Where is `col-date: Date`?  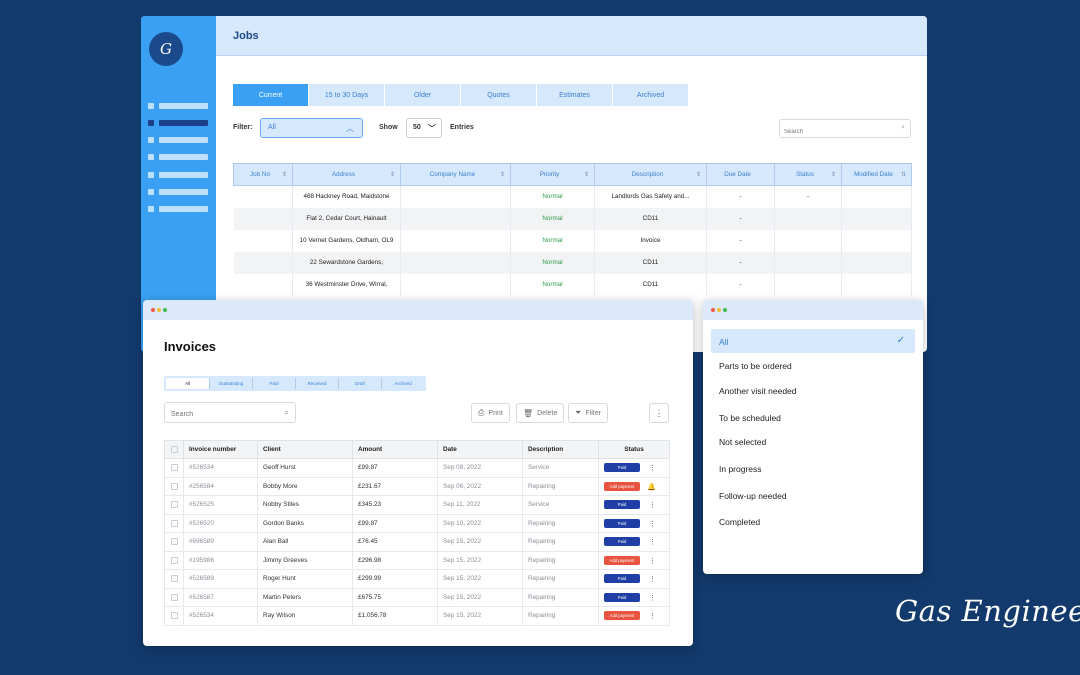
col-date: Date is located at coordinates (480, 449).